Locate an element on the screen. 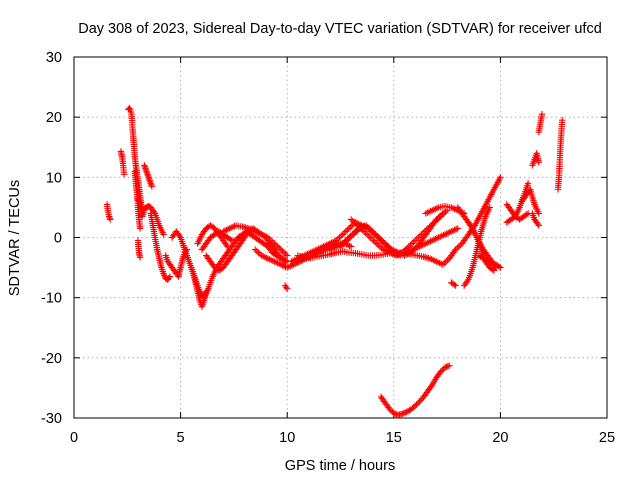 Image resolution: width=640 pixels, height=480 pixels. series-t14 is located at coordinates (227, 251).